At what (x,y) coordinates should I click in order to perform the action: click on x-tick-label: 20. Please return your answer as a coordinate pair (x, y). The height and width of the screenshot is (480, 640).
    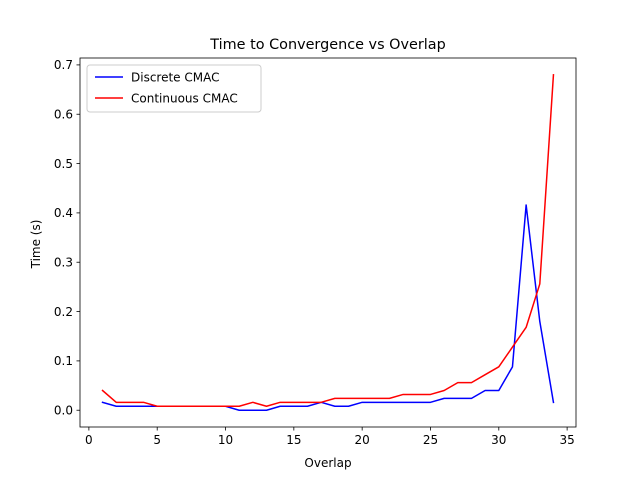
    Looking at the image, I should click on (362, 440).